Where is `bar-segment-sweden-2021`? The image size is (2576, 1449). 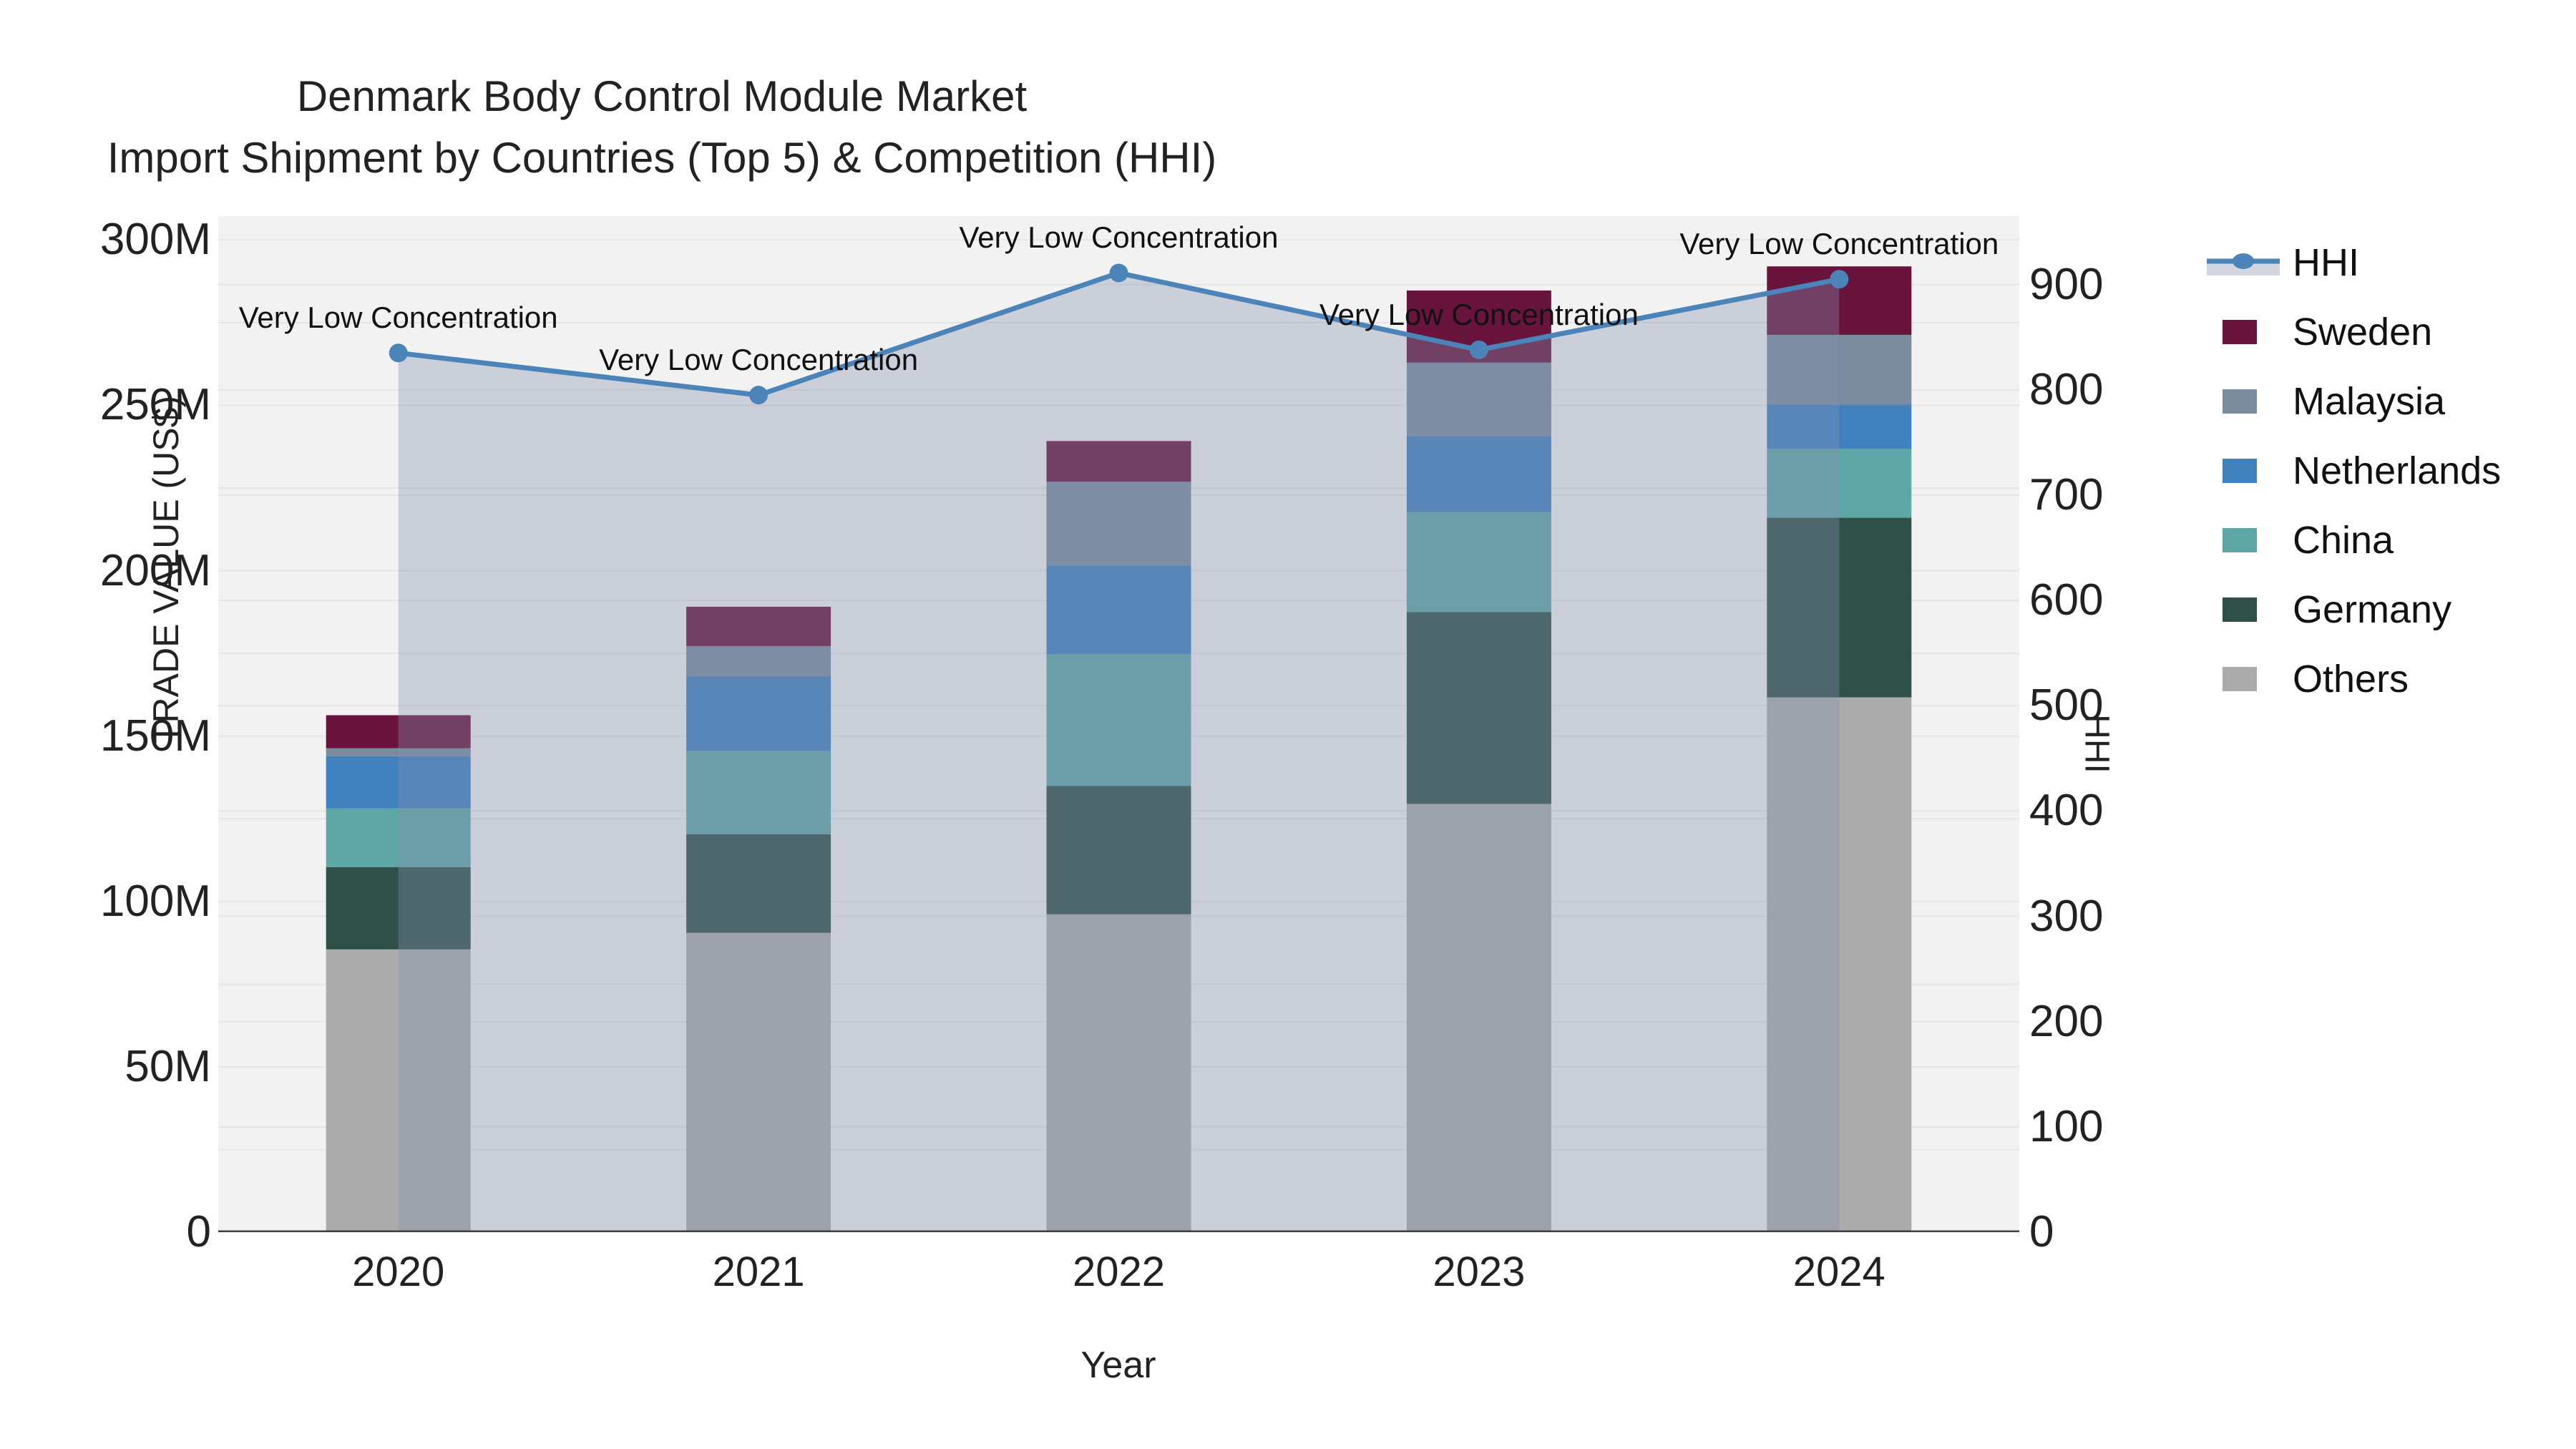
bar-segment-sweden-2021 is located at coordinates (758, 626).